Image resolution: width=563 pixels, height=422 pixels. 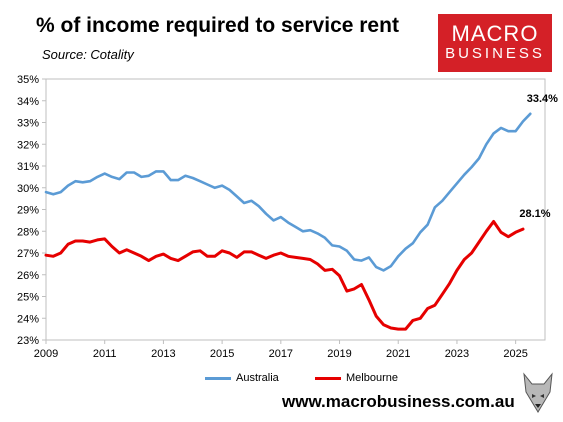 What do you see at coordinates (281, 354) in the screenshot?
I see `x-tick-label: 2017` at bounding box center [281, 354].